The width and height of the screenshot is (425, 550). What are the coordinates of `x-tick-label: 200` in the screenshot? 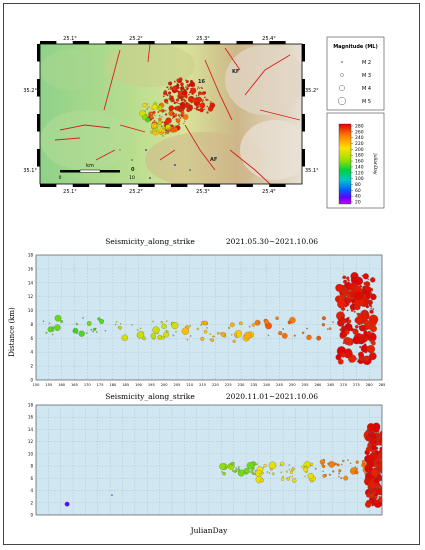 It's located at (165, 385).